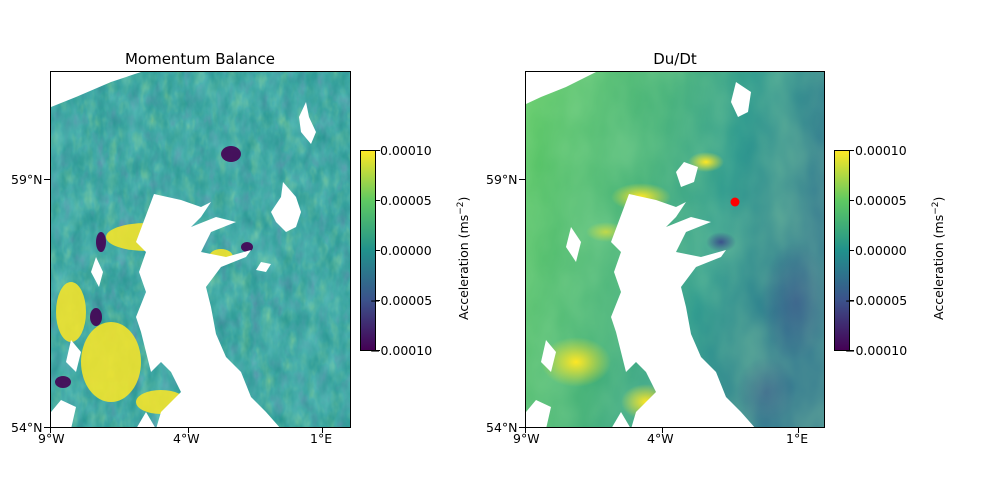  I want to click on panel-title: Momentum Balance, so click(200, 59).